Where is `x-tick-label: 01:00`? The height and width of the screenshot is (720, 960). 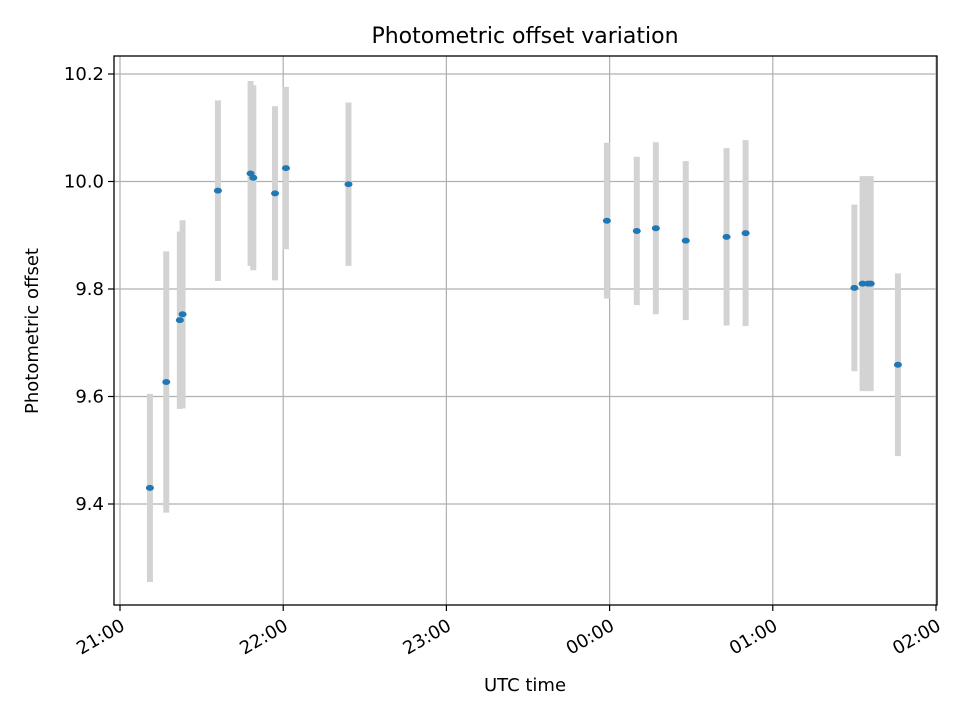 x-tick-label: 01:00 is located at coordinates (753, 637).